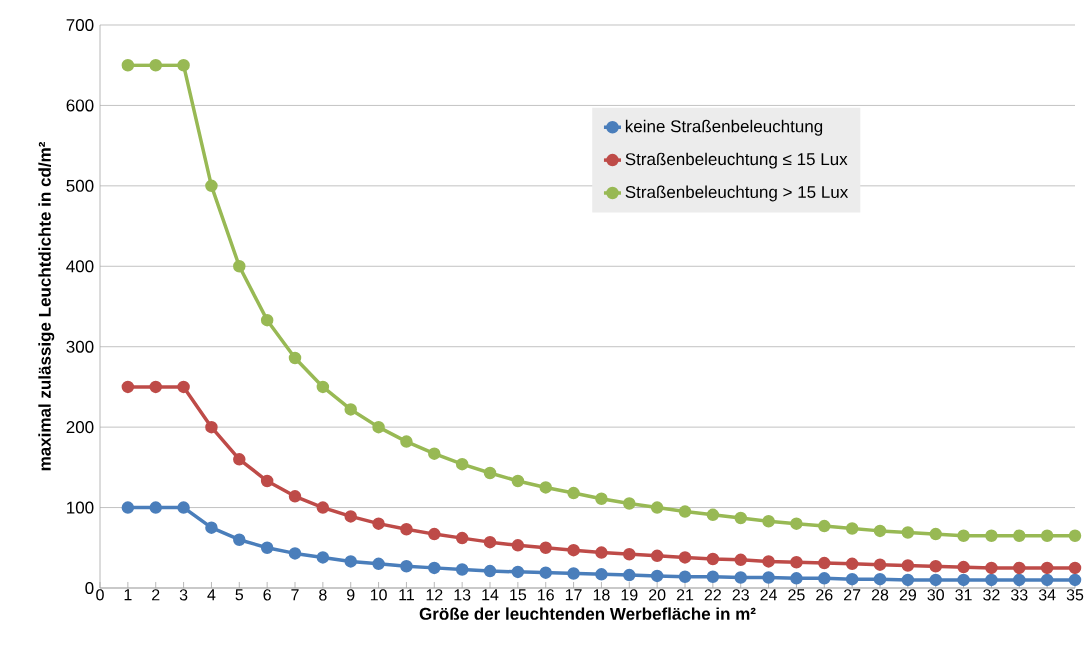  Describe the element at coordinates (323, 595) in the screenshot. I see `x-tick-label: 8` at that location.